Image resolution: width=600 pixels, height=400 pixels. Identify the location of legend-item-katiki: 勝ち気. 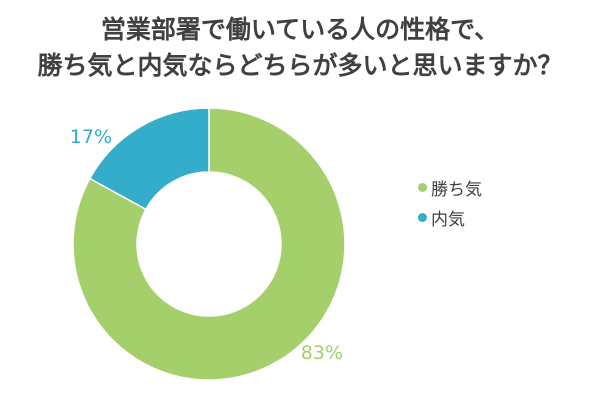
(450, 187).